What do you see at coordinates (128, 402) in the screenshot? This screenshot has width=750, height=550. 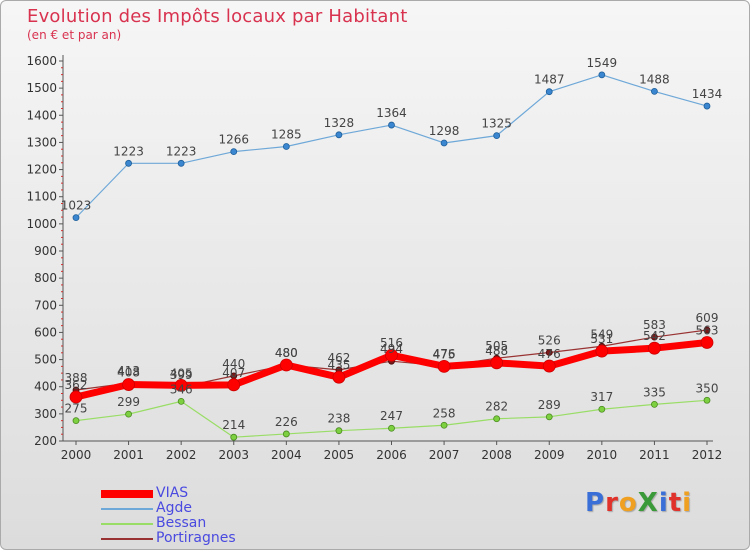 I see `data-label-bessan: 299` at bounding box center [128, 402].